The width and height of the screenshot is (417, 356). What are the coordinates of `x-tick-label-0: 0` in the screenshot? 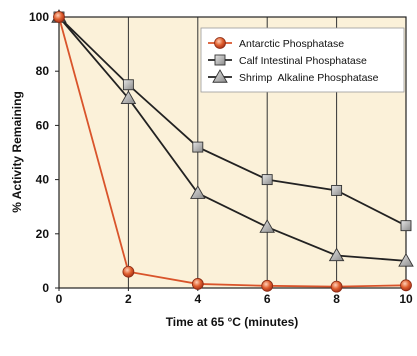 It's located at (59, 299).